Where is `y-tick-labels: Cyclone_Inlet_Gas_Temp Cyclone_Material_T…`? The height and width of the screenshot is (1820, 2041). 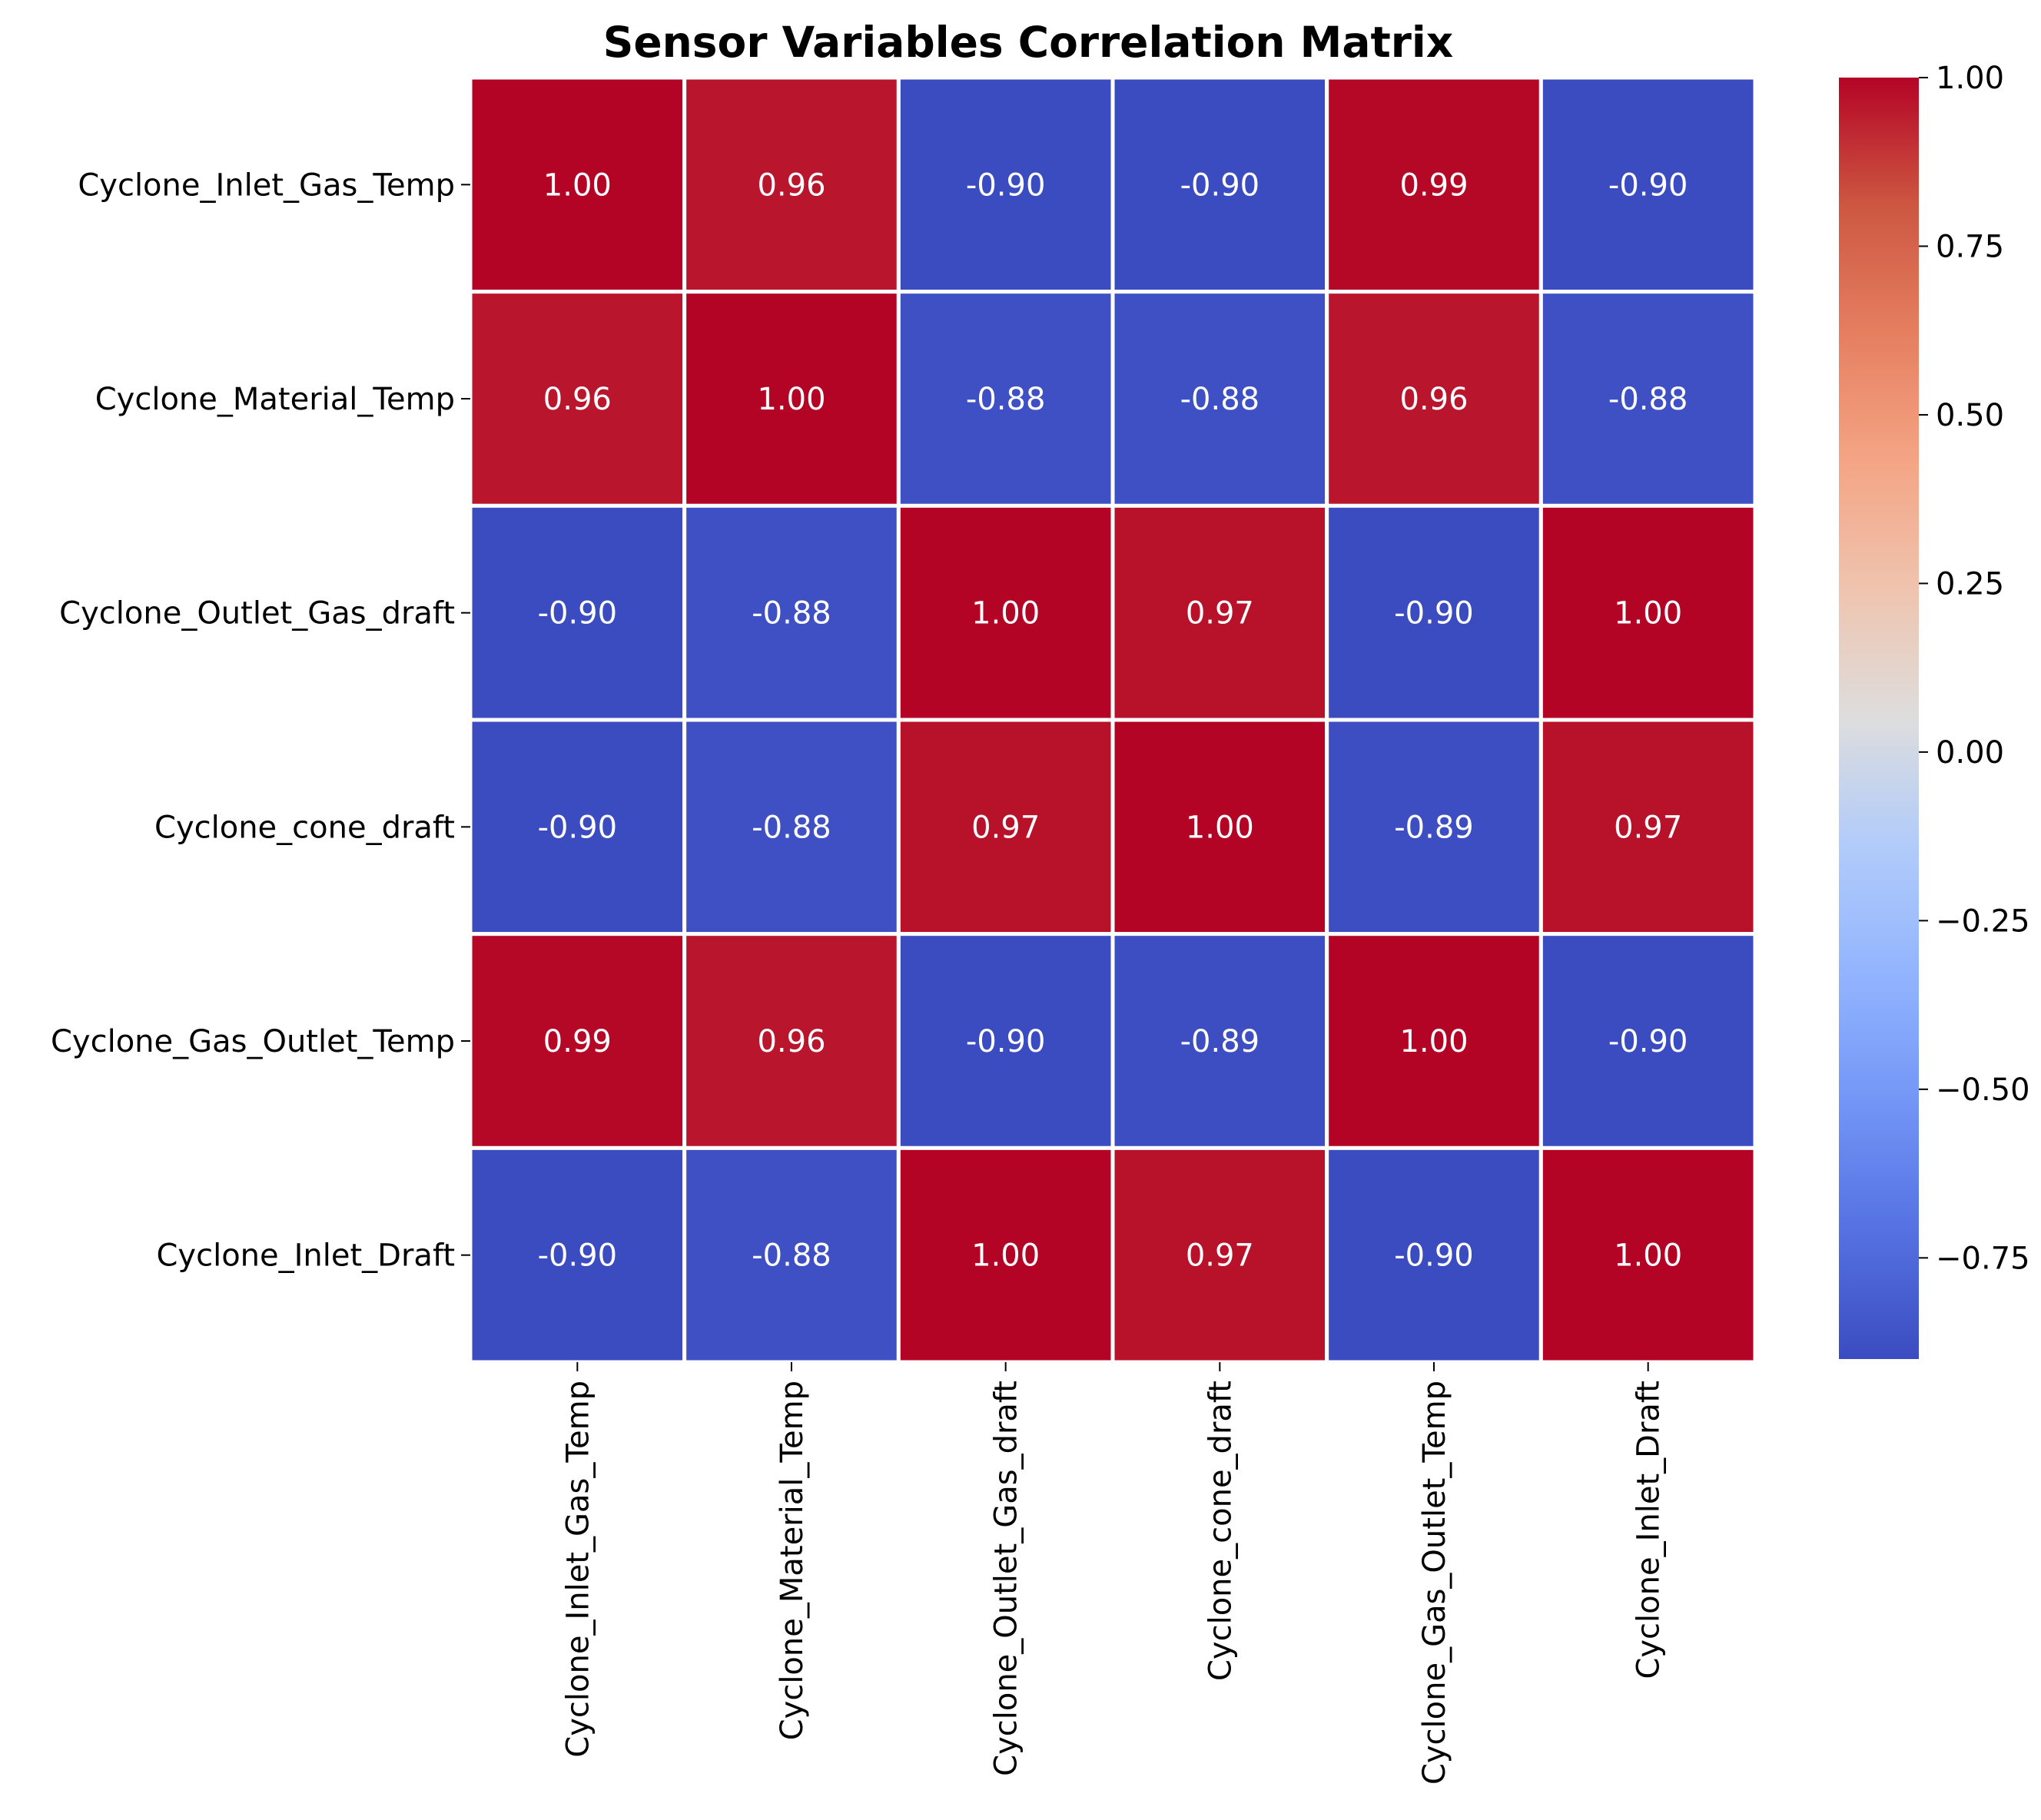 y-tick-labels: Cyclone_Inlet_Gas_Temp Cyclone_Material_T… is located at coordinates (260, 720).